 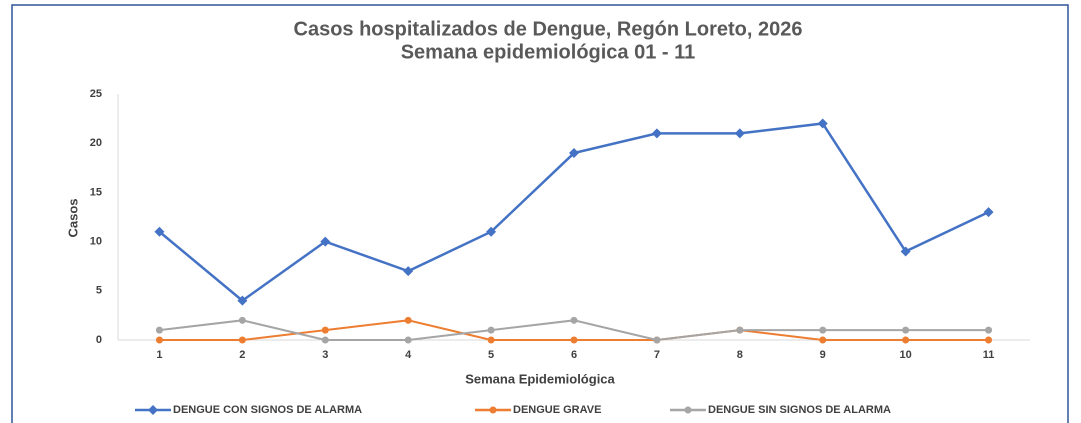 I want to click on chart-subtitle: Semana epidemiológica 01 - 11, so click(x=548, y=52).